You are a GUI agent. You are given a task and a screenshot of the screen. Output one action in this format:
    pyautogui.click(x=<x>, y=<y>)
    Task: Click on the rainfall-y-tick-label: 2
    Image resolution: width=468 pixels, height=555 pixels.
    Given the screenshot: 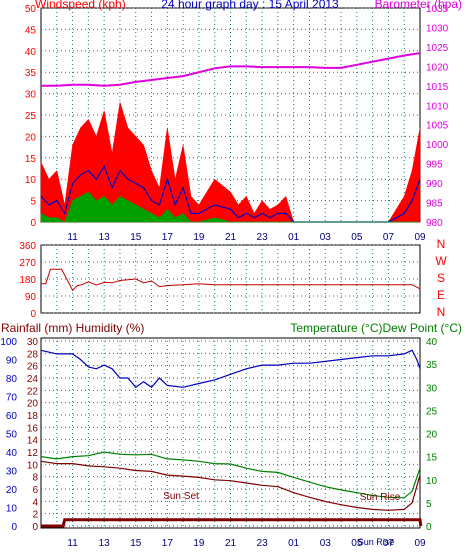 What is the action you would take?
    pyautogui.click(x=35, y=515)
    